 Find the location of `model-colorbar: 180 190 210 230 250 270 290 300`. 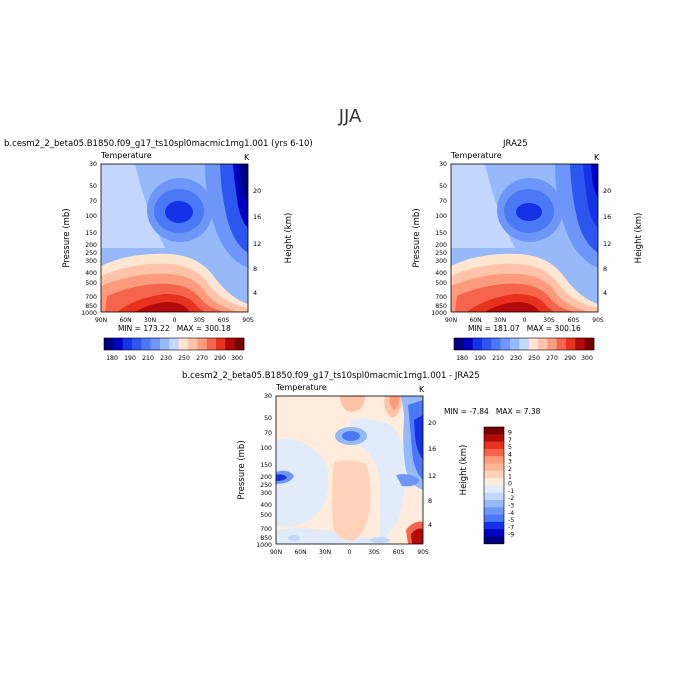

model-colorbar: 180 190 210 230 250 270 290 300 is located at coordinates (174, 349).